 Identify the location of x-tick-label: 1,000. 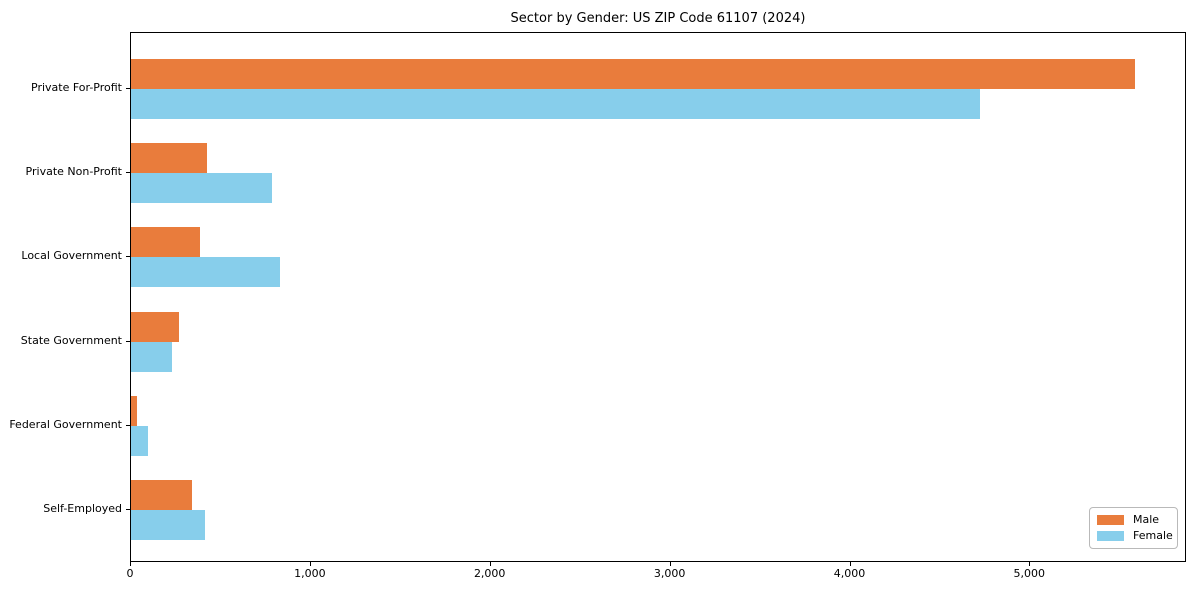
(310, 573).